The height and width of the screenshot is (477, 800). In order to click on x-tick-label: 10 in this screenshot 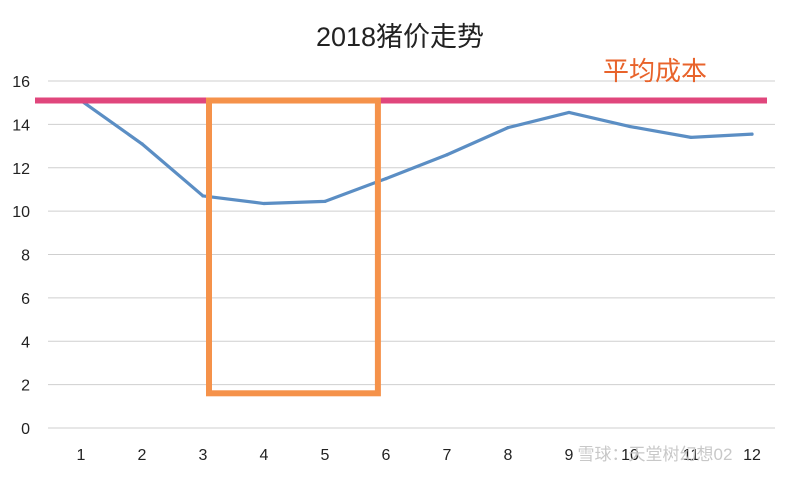, I will do `click(630, 455)`.